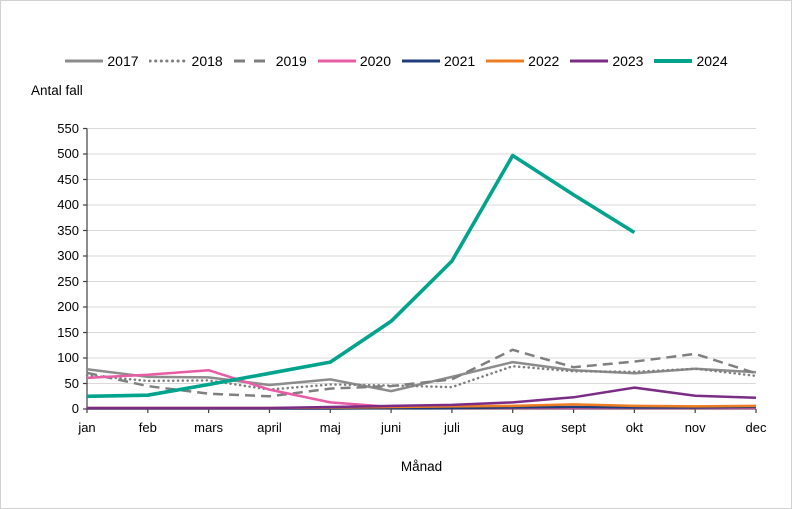  I want to click on series-line-2018, so click(421, 377).